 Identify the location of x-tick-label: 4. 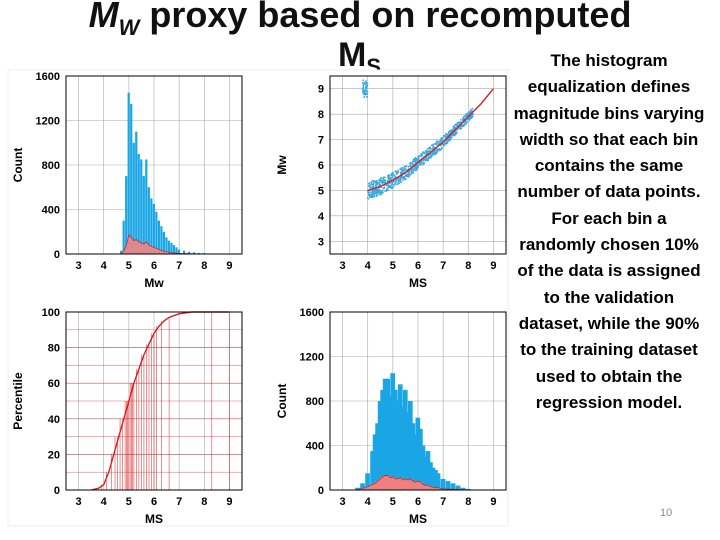
(368, 266).